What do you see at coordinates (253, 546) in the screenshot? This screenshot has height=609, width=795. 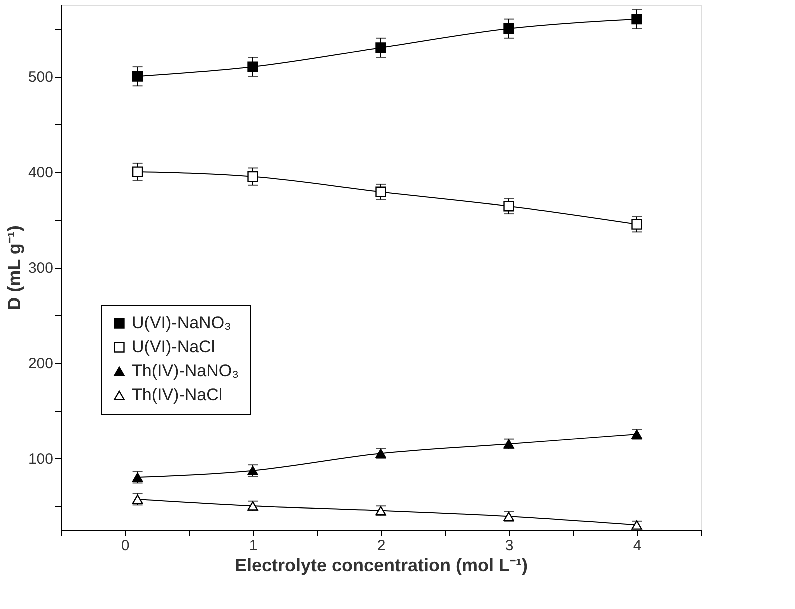 I see `x-tick-label: 1` at bounding box center [253, 546].